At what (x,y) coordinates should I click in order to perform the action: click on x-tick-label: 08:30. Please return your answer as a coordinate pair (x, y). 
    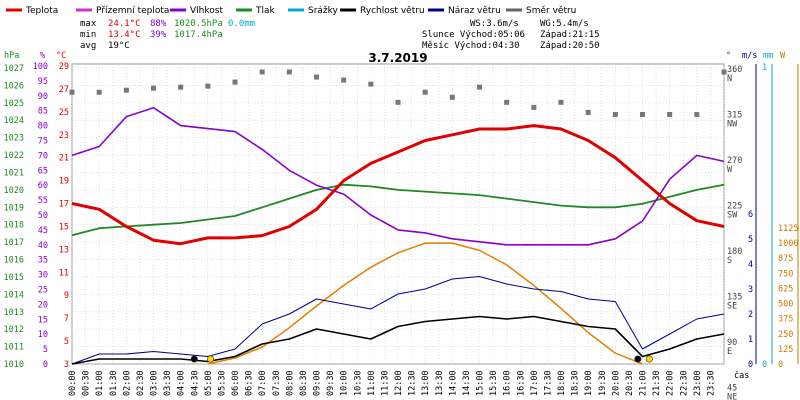
    Looking at the image, I should click on (304, 383).